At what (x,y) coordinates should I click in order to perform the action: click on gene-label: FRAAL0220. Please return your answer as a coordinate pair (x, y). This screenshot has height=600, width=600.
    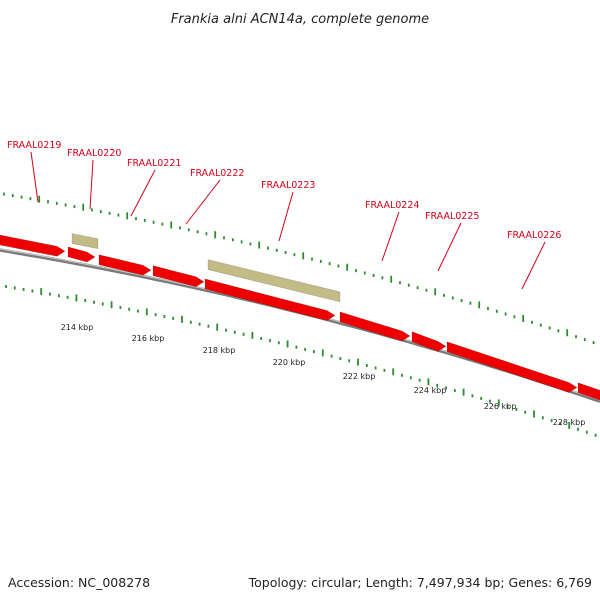
    Looking at the image, I should click on (94, 153).